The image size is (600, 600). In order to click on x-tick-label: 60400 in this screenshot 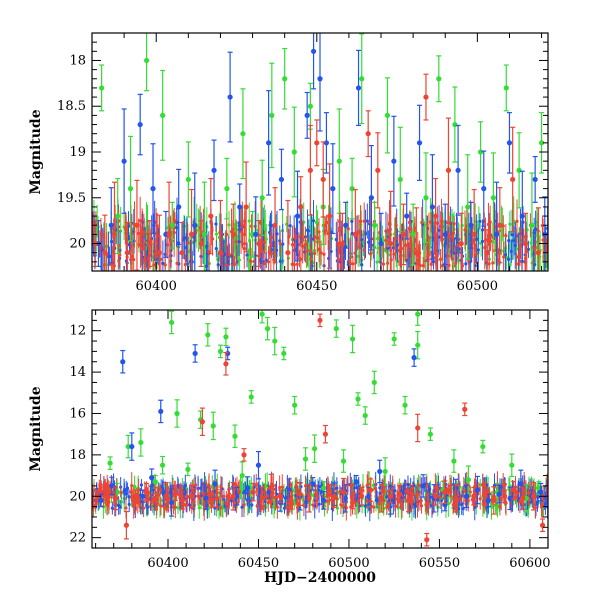, I will do `click(156, 286)`.